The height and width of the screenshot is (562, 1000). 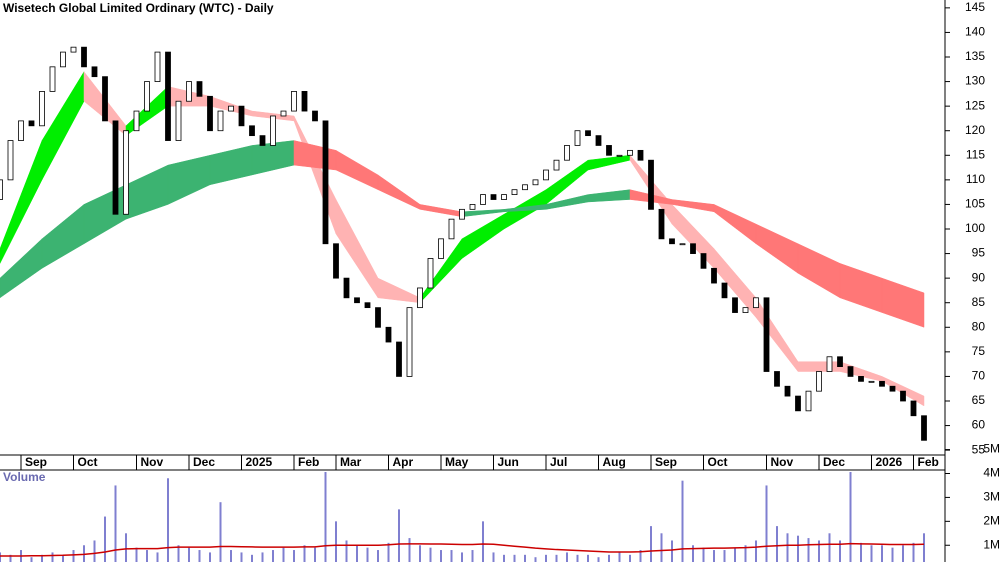 I want to click on y-tick-label: 105, so click(x=975, y=204).